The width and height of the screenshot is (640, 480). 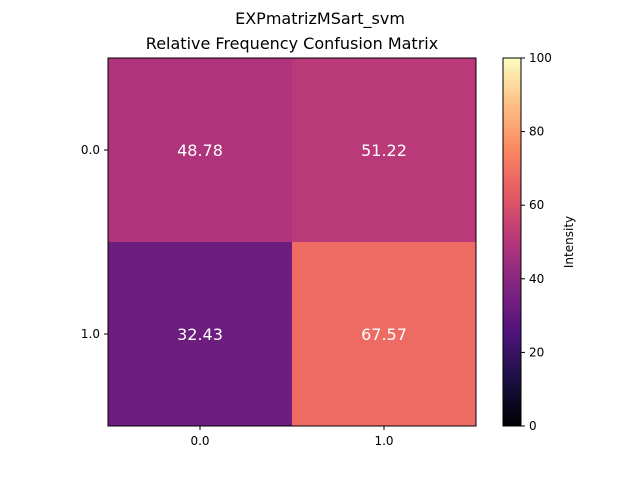 What do you see at coordinates (90, 334) in the screenshot?
I see `y-tick-label: 1.0` at bounding box center [90, 334].